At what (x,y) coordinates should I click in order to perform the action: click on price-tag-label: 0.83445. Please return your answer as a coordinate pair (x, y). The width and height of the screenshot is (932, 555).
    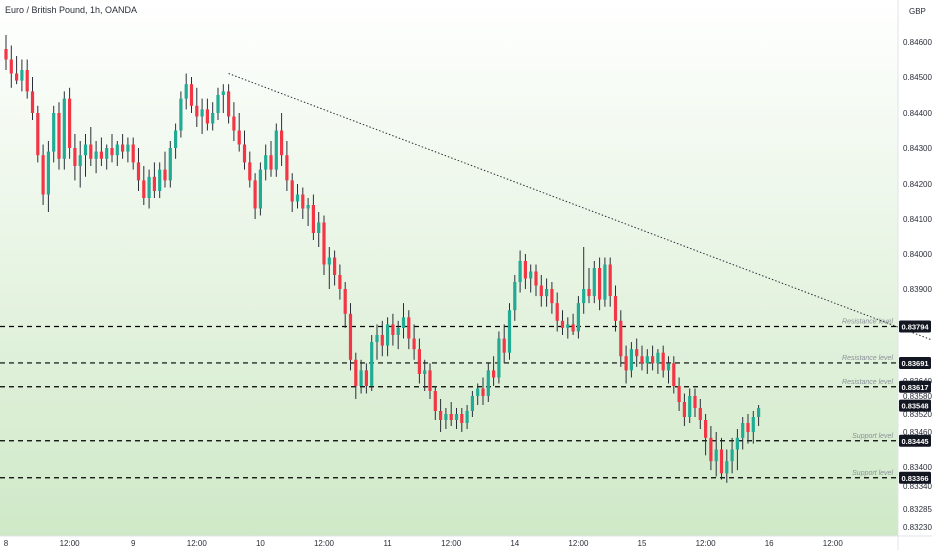
    Looking at the image, I should click on (914, 441).